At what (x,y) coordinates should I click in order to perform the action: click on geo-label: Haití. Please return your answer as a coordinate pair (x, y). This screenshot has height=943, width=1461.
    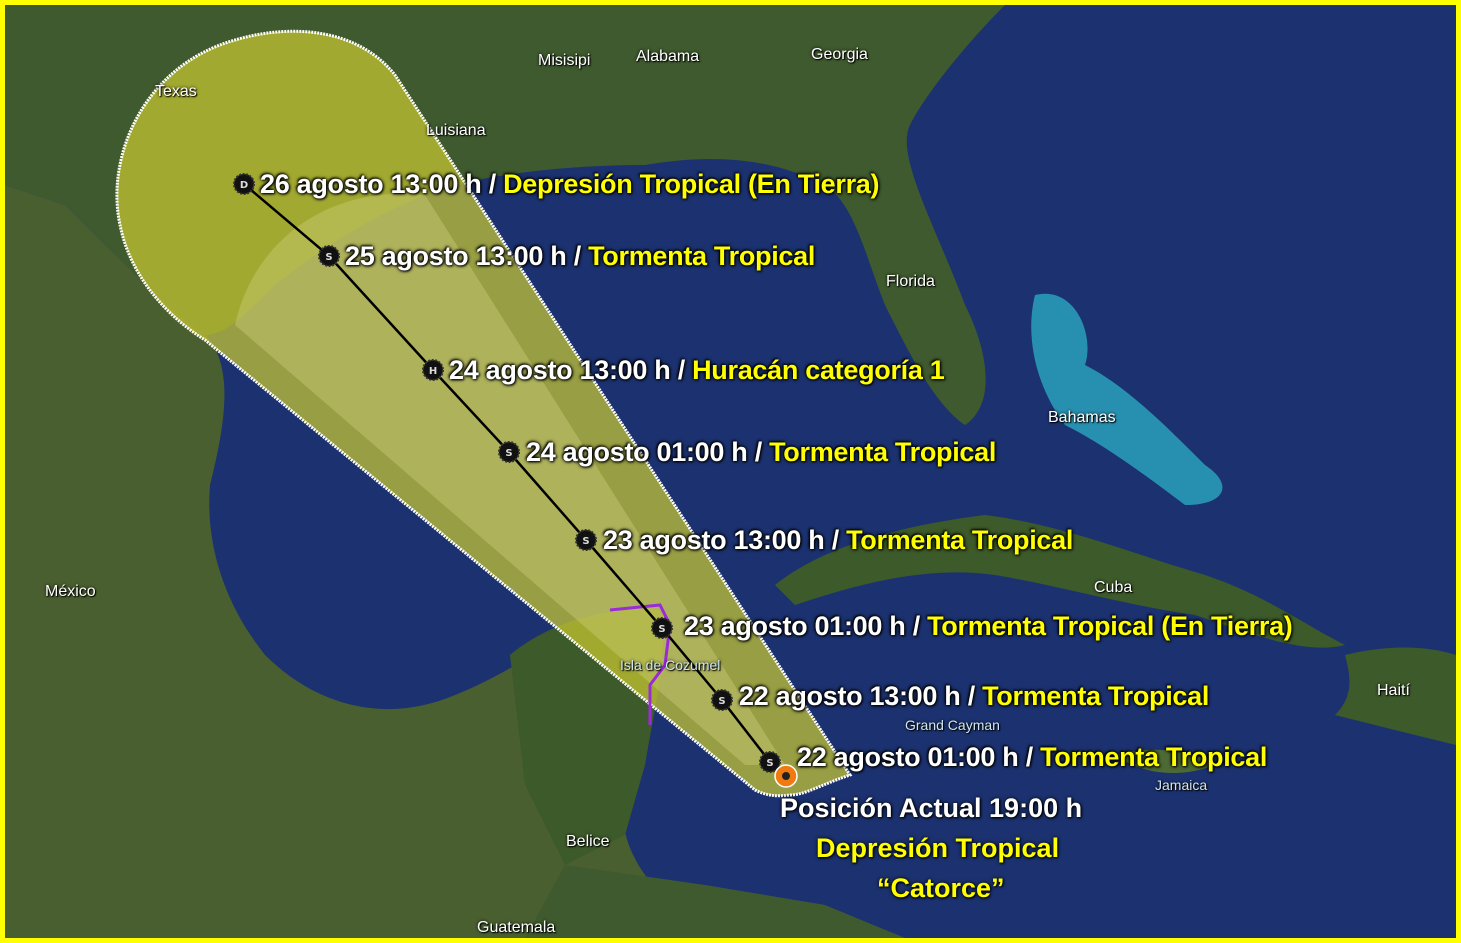
    Looking at the image, I should click on (1393, 690).